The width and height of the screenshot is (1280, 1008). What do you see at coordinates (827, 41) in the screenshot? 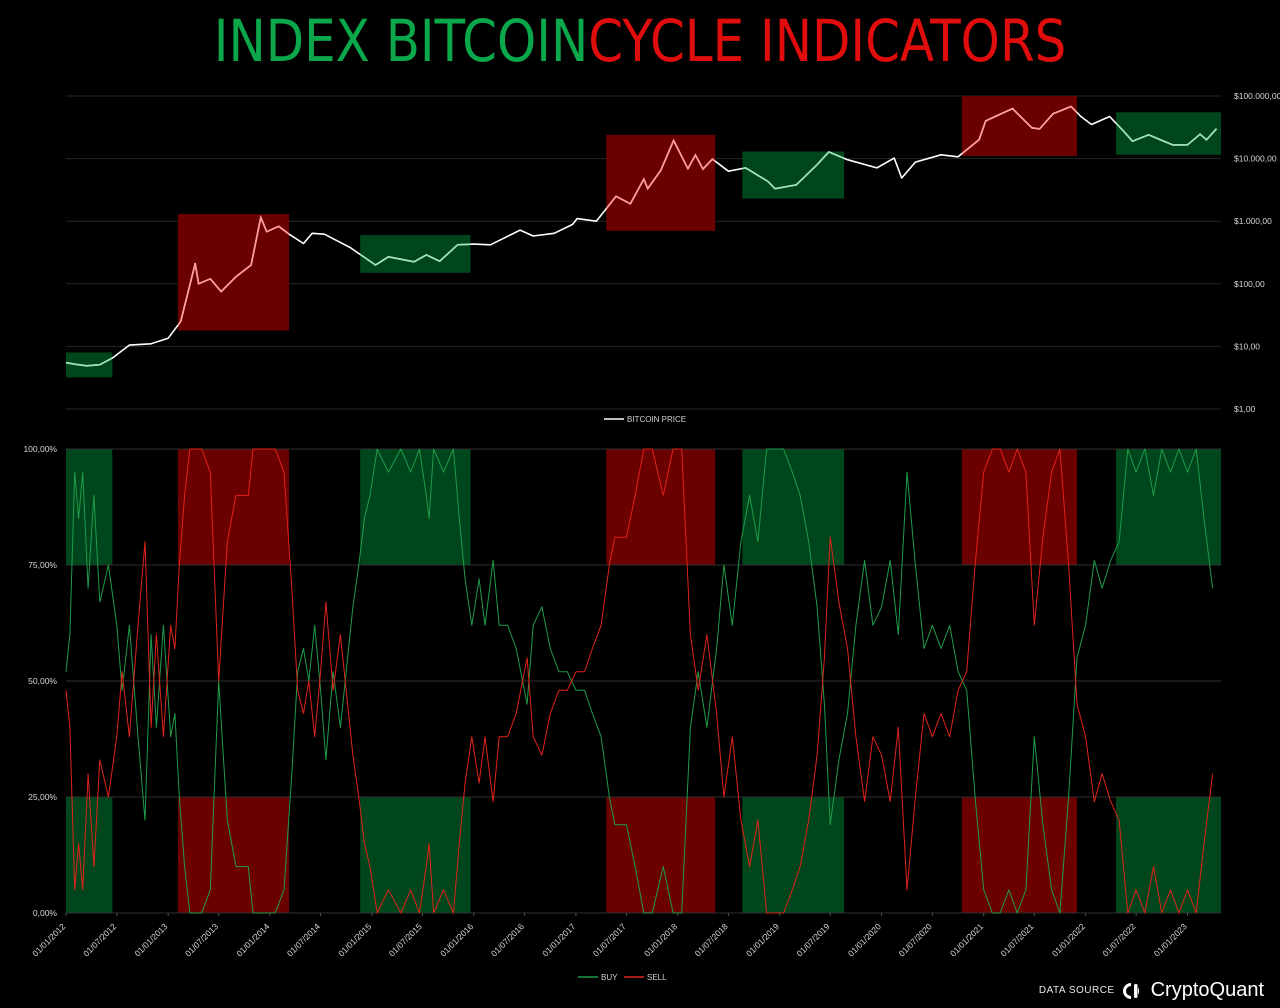
I see `title-part-2: CYCLE INDICATORS` at bounding box center [827, 41].